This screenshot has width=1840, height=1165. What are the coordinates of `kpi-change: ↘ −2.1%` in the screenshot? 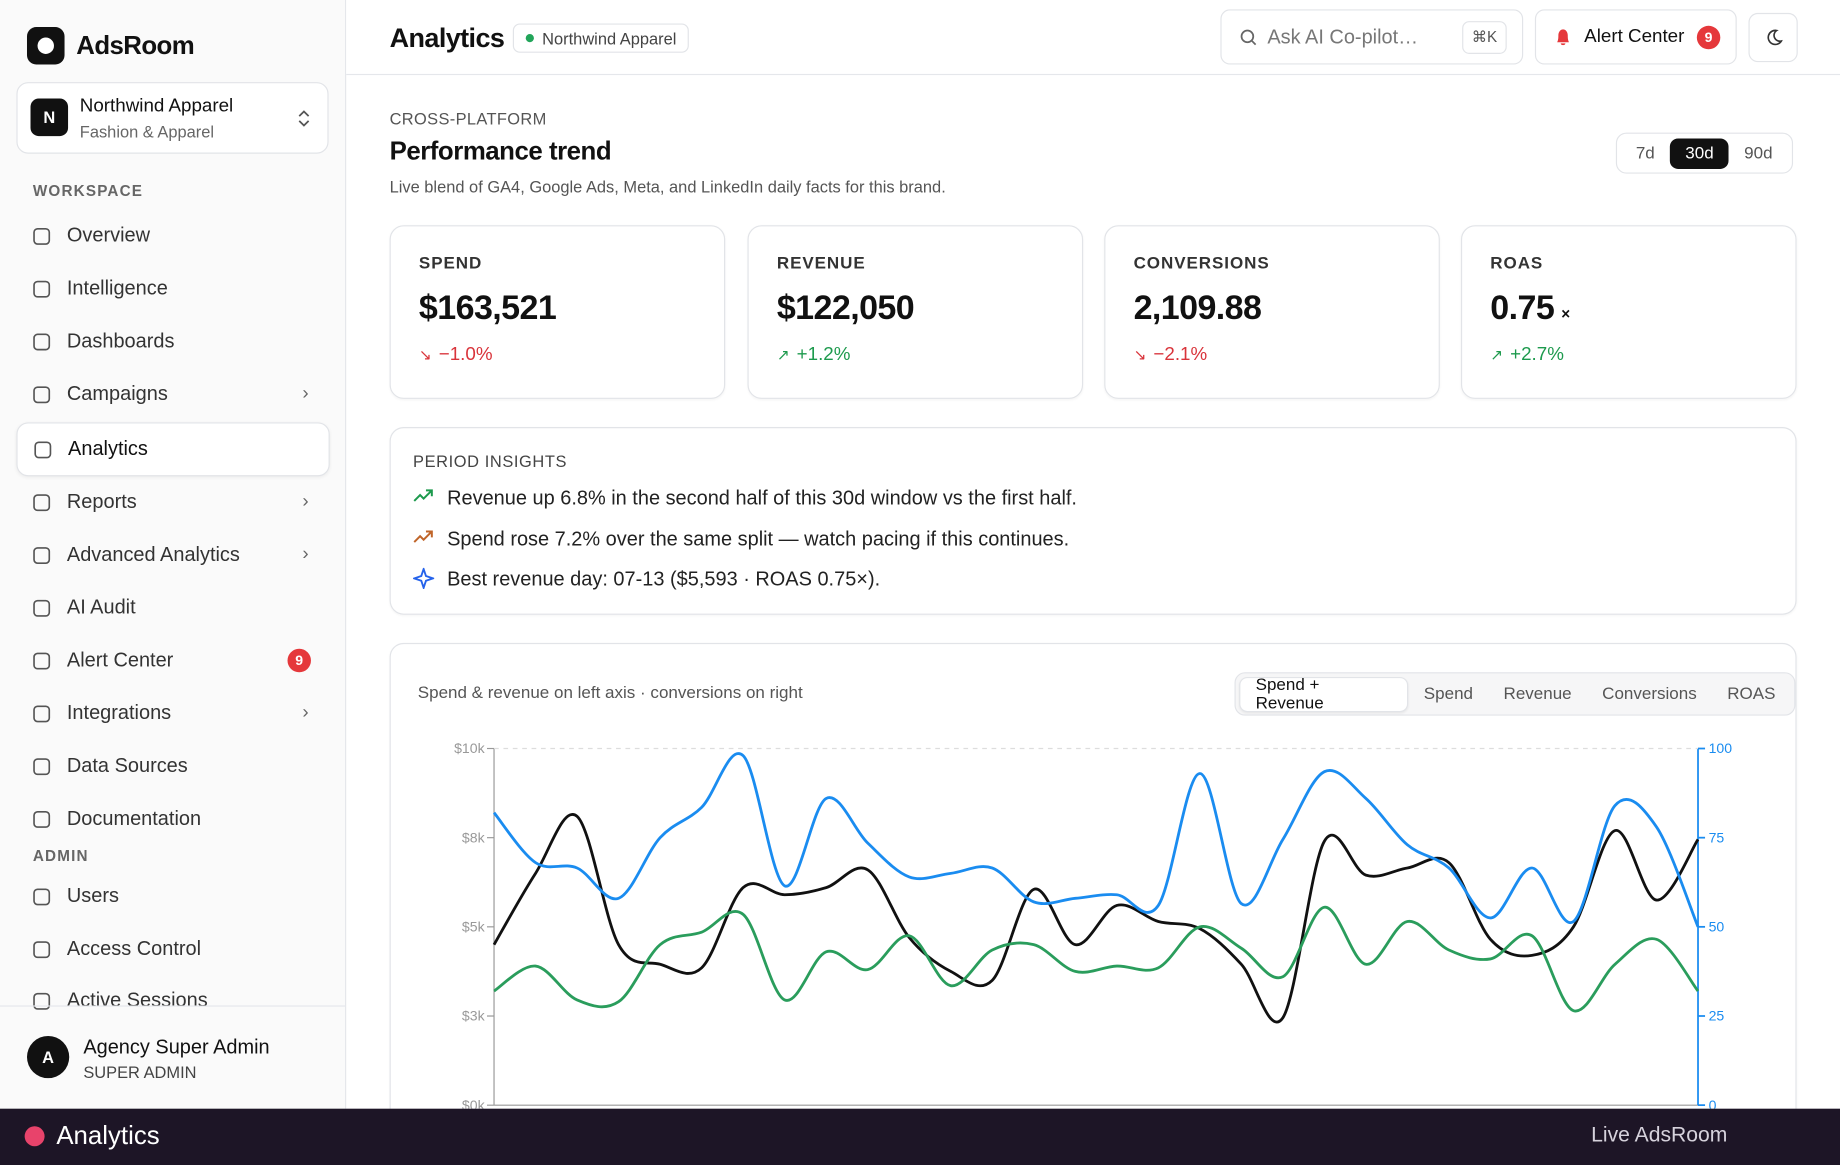 It's located at (1171, 355).